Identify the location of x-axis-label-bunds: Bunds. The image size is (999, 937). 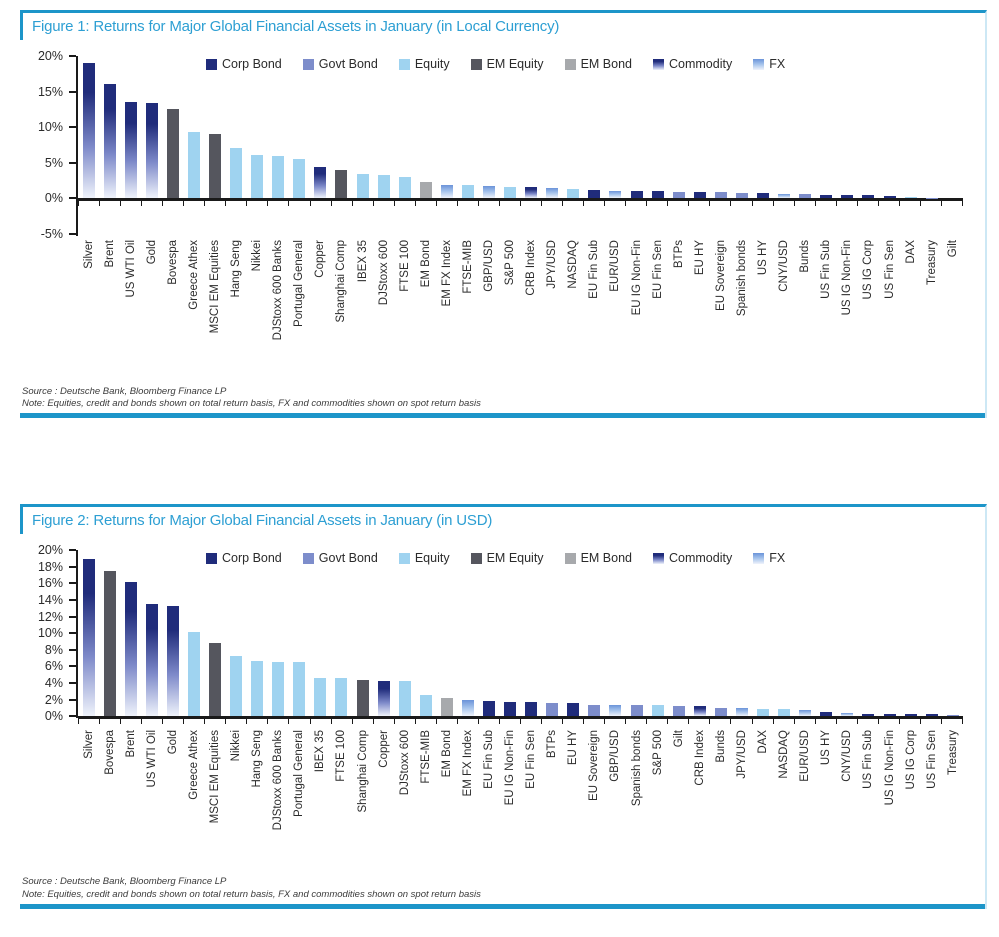
(805, 256).